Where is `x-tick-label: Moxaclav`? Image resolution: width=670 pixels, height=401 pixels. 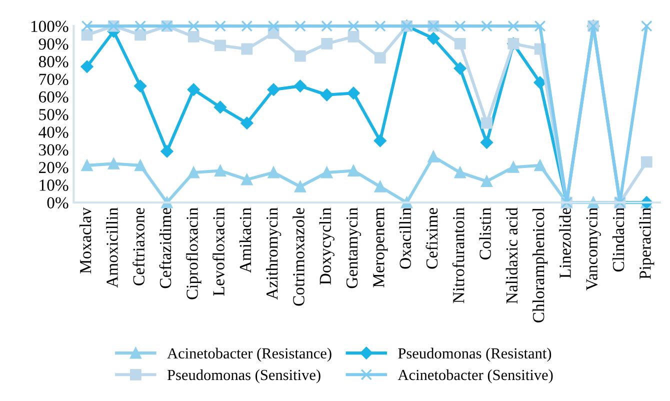 x-tick-label: Moxaclav is located at coordinates (85, 240).